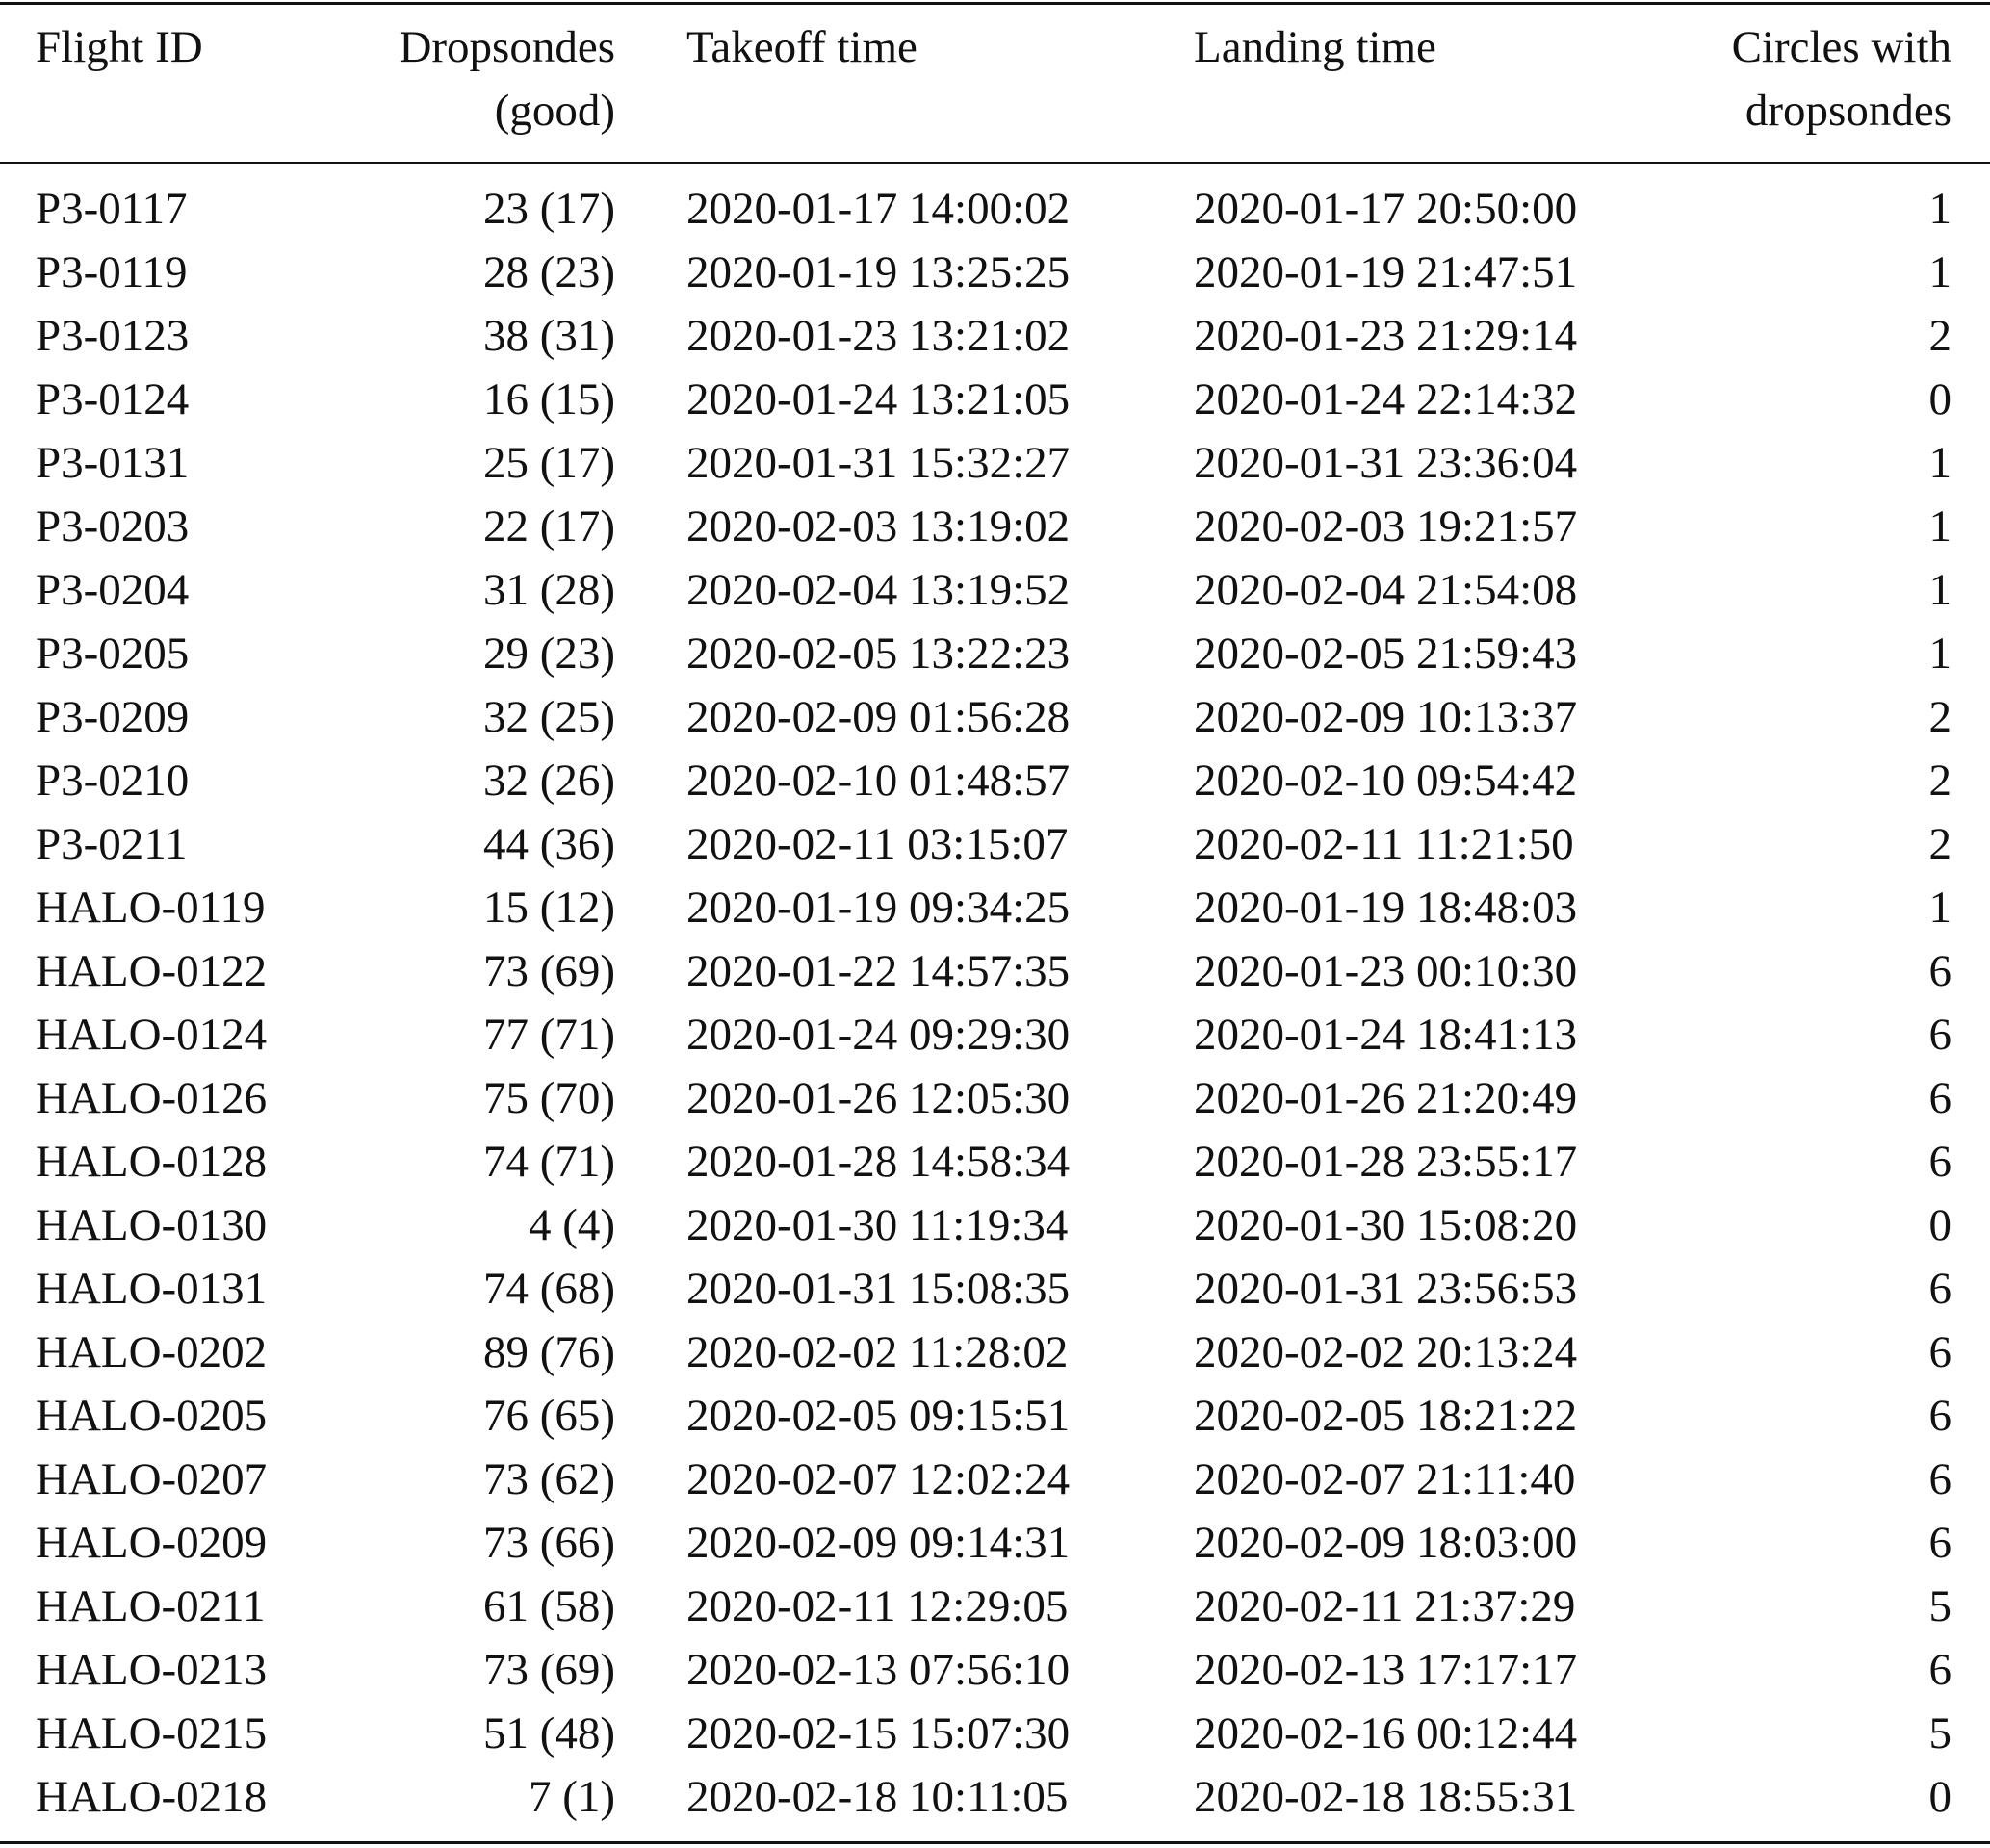 The height and width of the screenshot is (1848, 1990). What do you see at coordinates (877, 844) in the screenshot?
I see `takeoff-time-cell: 2020-02-11 03:15:07` at bounding box center [877, 844].